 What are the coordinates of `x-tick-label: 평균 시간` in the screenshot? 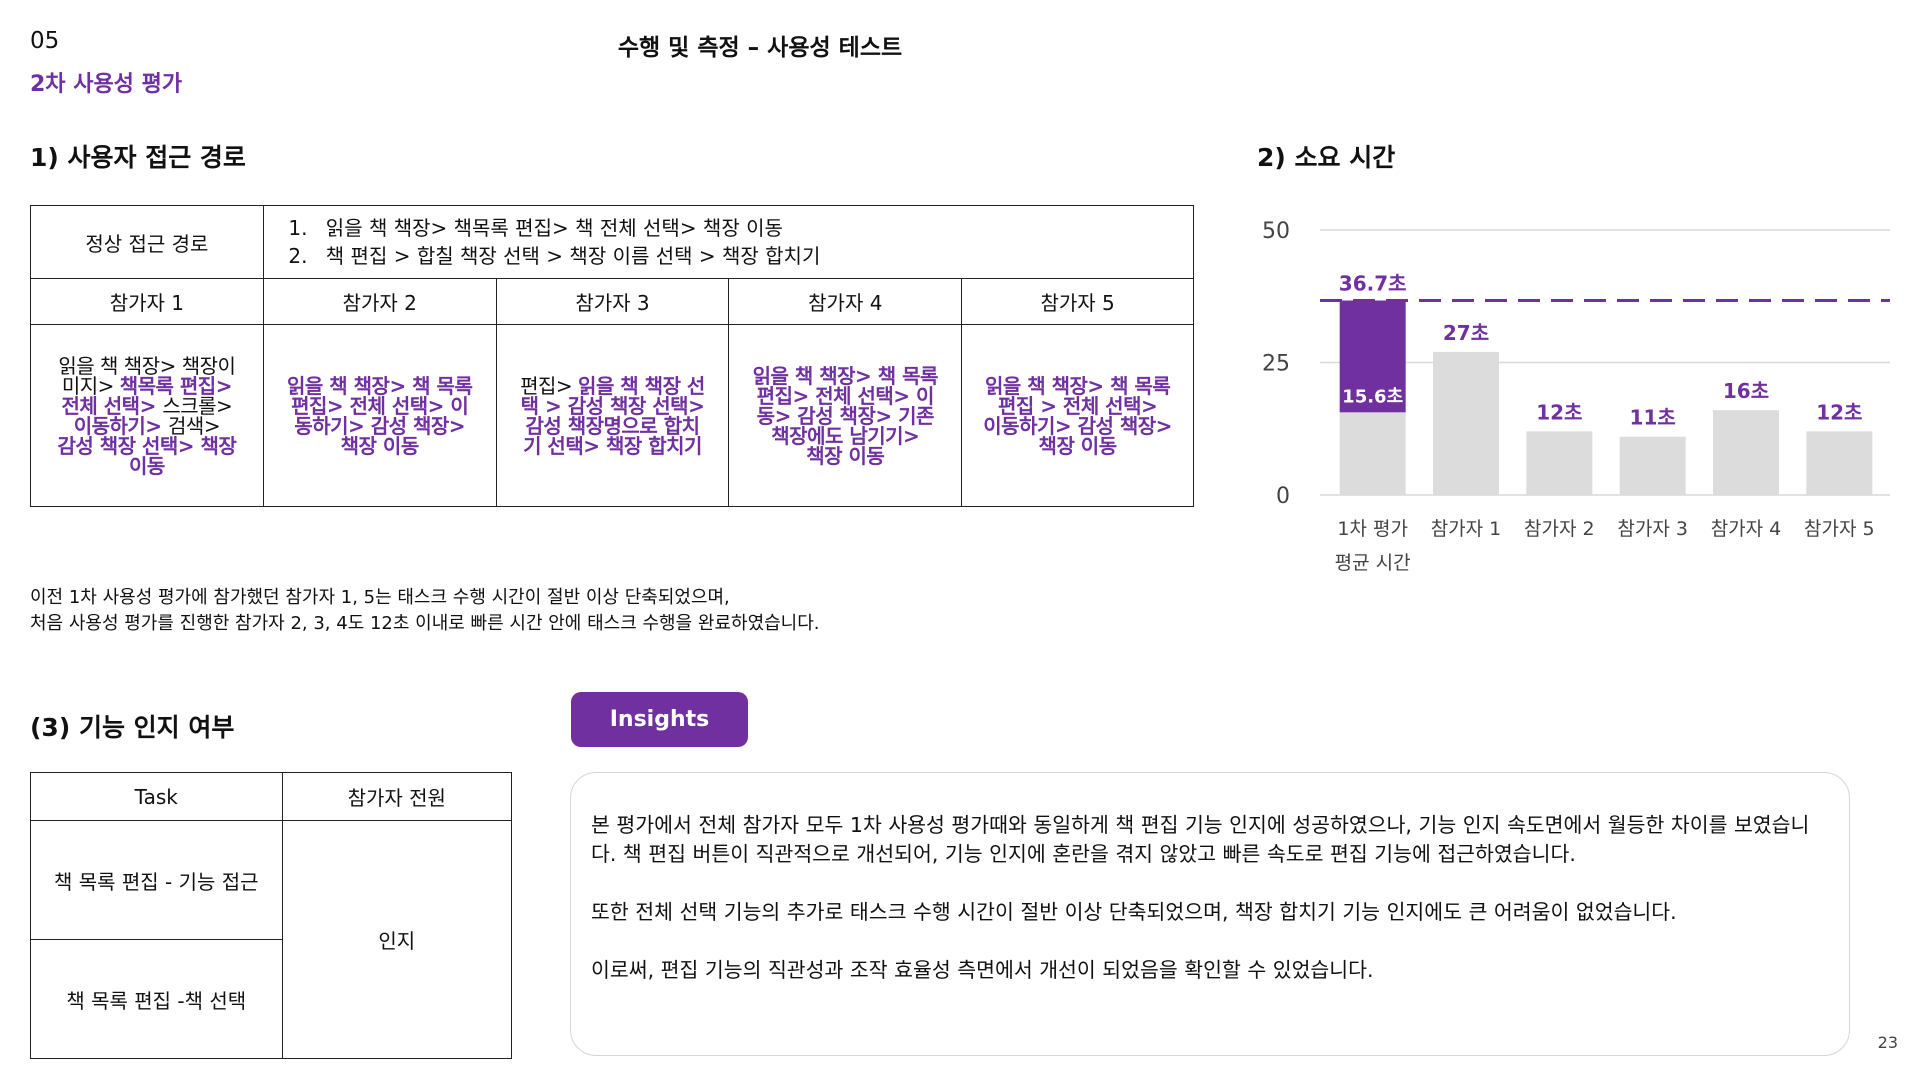 It's located at (1373, 563).